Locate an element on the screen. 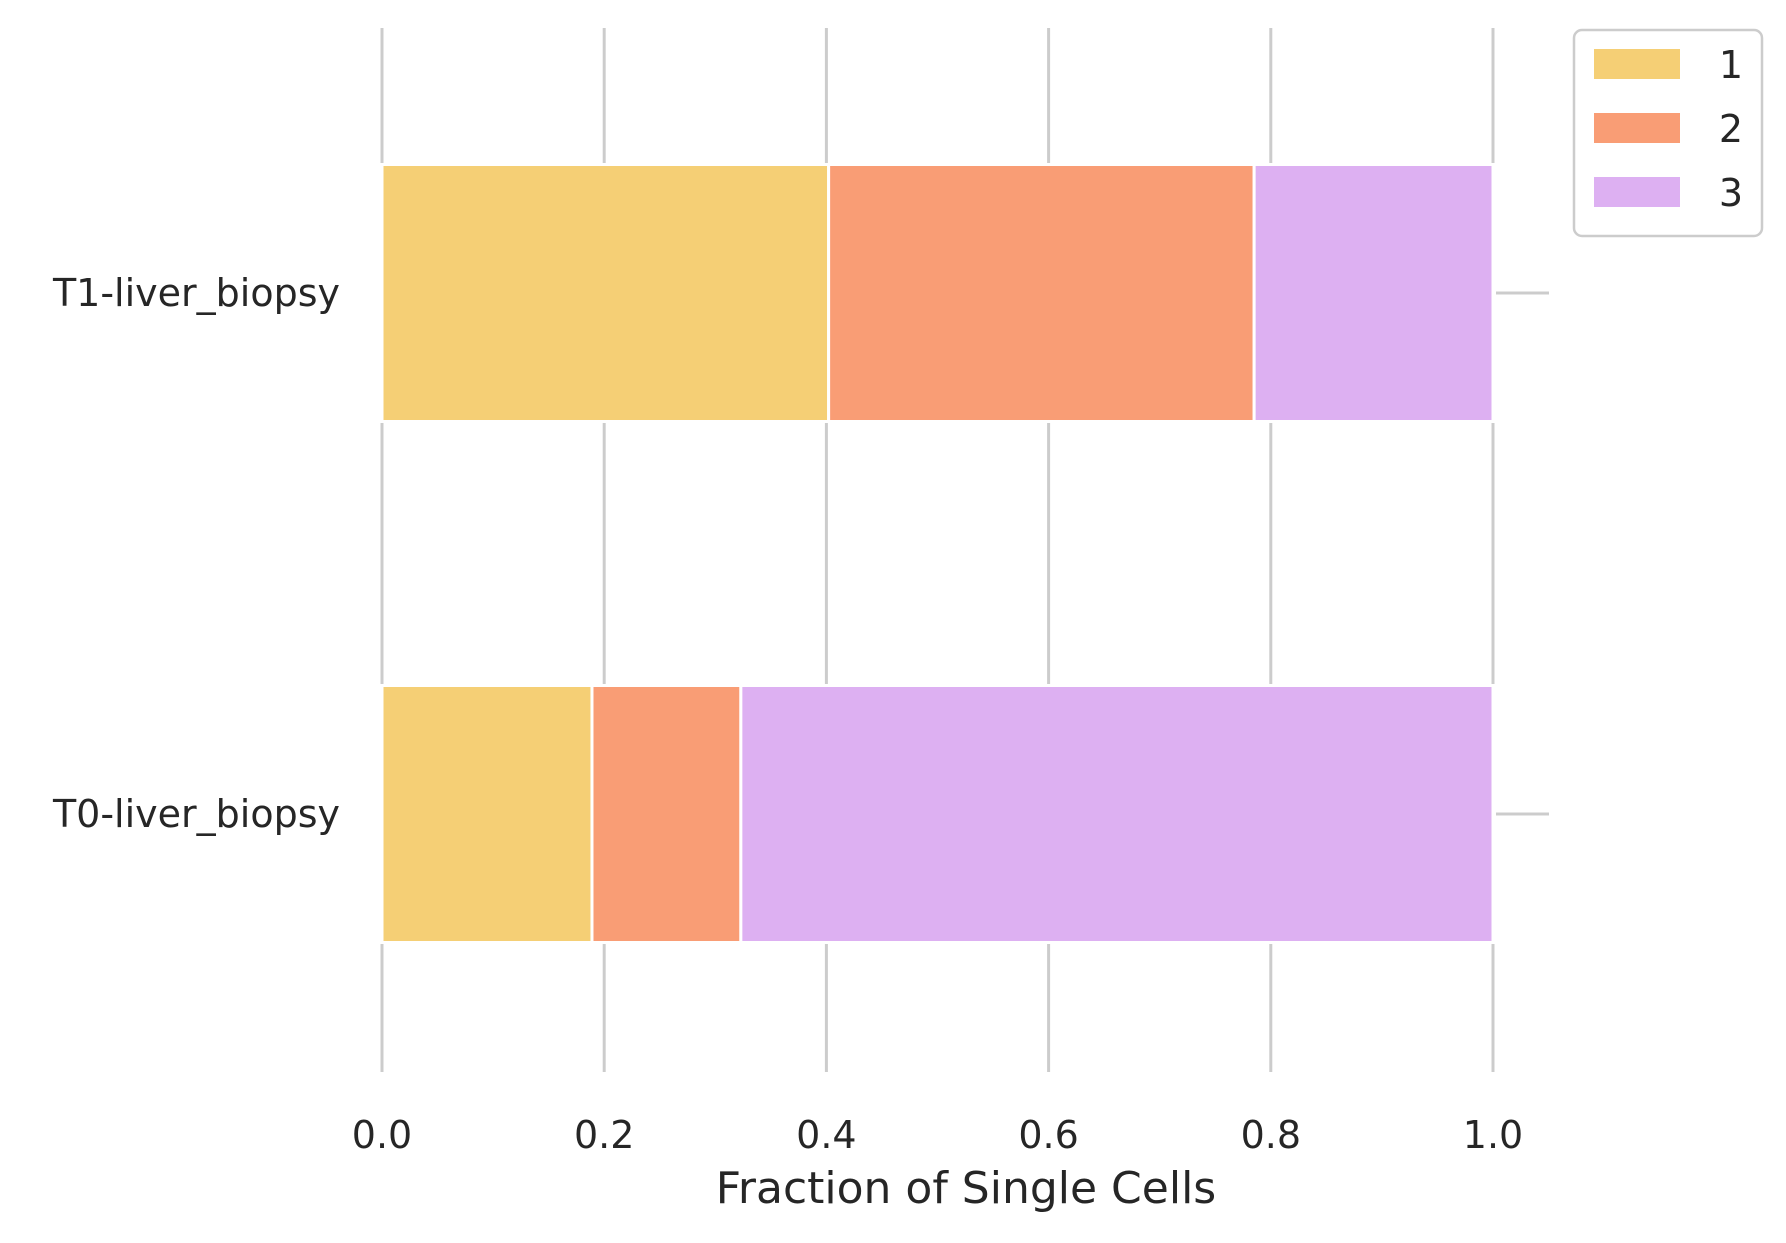  x-tick-label: 0.6 is located at coordinates (1048, 1135).